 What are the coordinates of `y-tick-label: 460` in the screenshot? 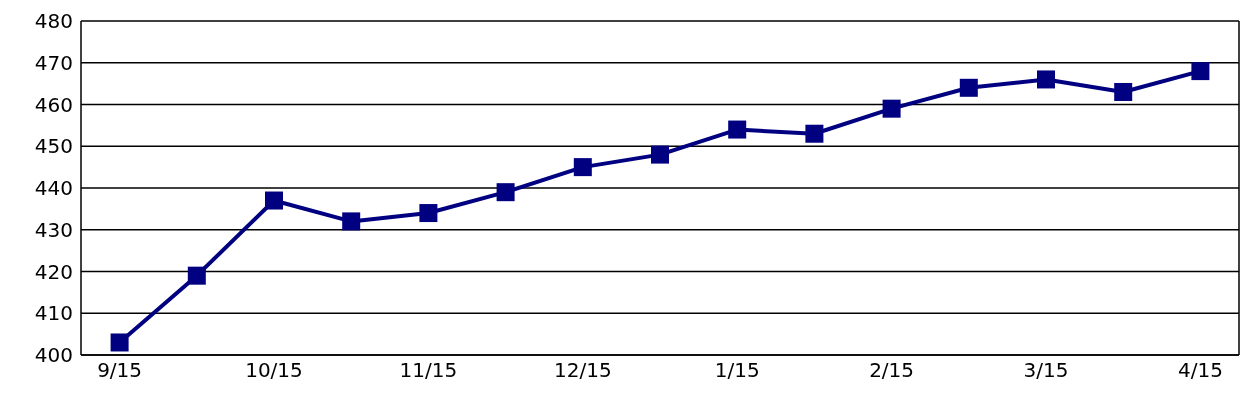 It's located at (53, 104).